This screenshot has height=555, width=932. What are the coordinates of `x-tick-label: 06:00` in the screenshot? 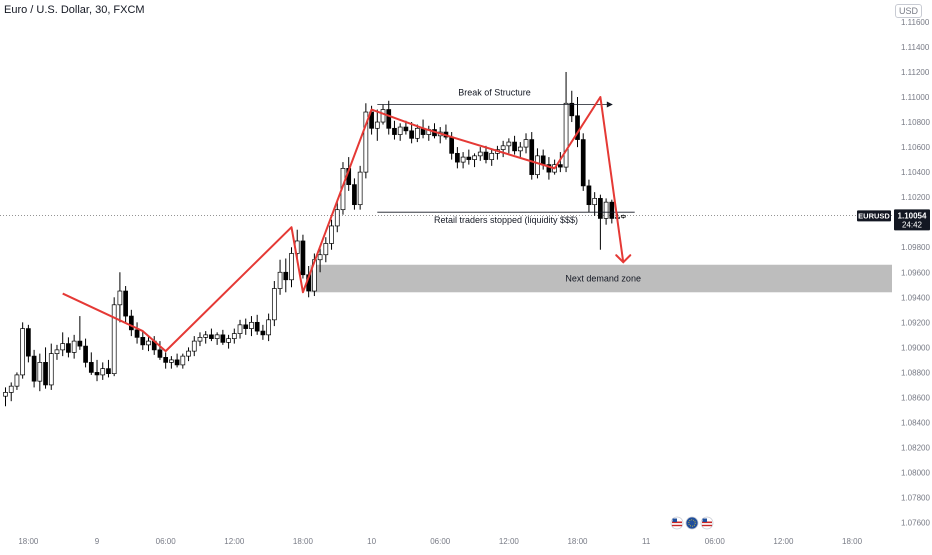 It's located at (715, 541).